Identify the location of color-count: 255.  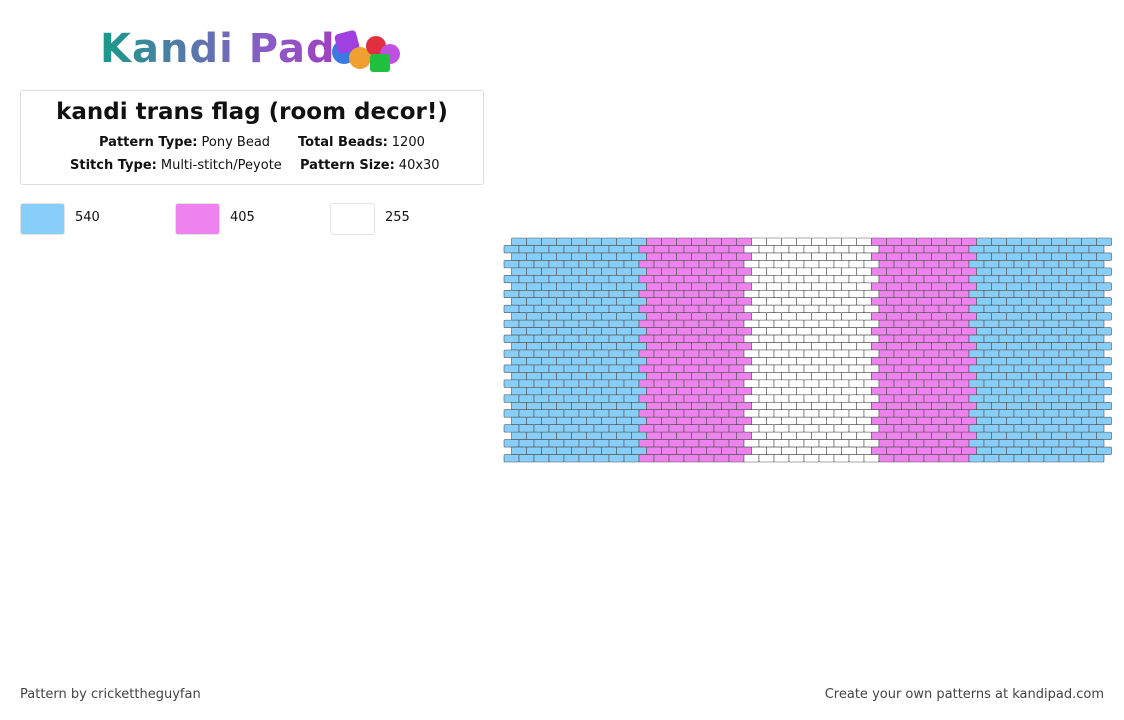
(397, 217).